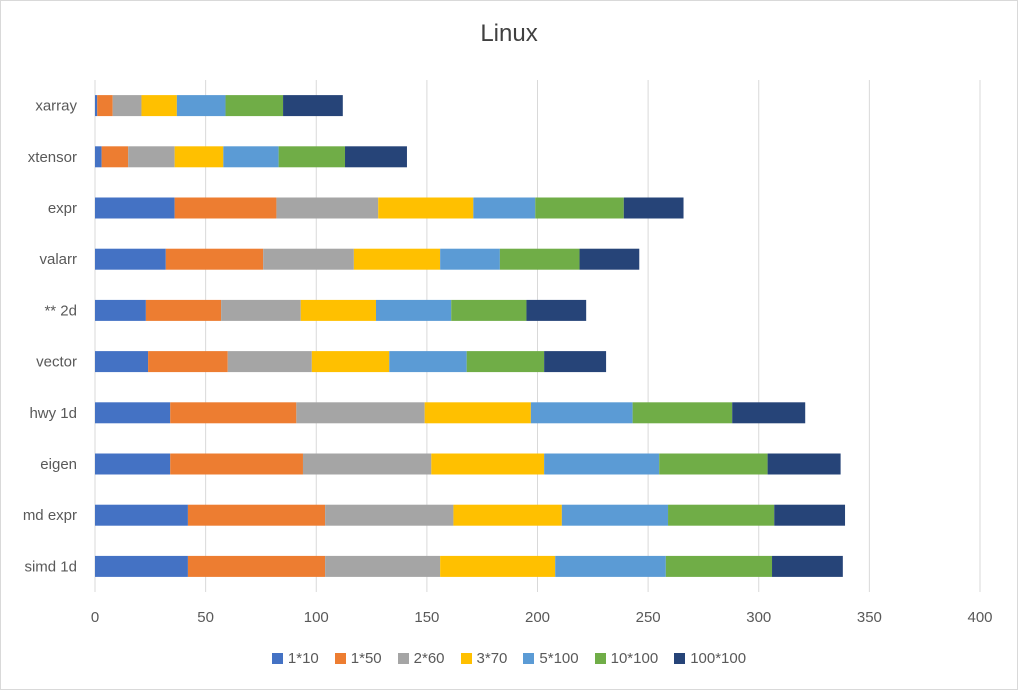 This screenshot has width=1018, height=690. I want to click on x-tick-label-150: 150, so click(426, 617).